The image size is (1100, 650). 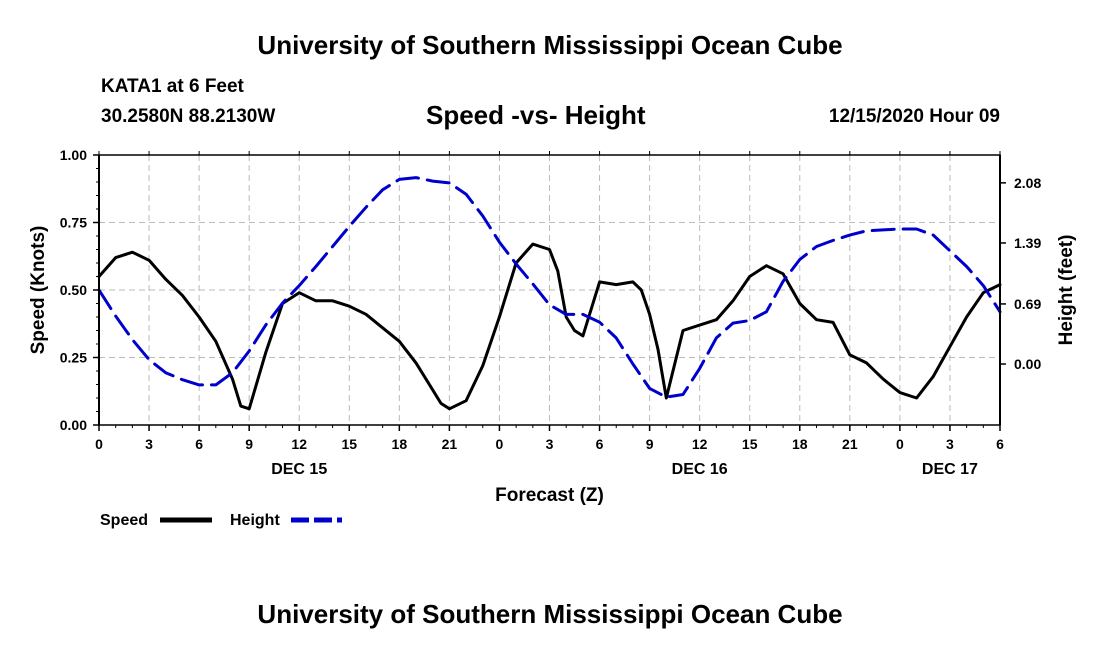 What do you see at coordinates (1066, 290) in the screenshot?
I see `y2-axis-title: Height (feet)` at bounding box center [1066, 290].